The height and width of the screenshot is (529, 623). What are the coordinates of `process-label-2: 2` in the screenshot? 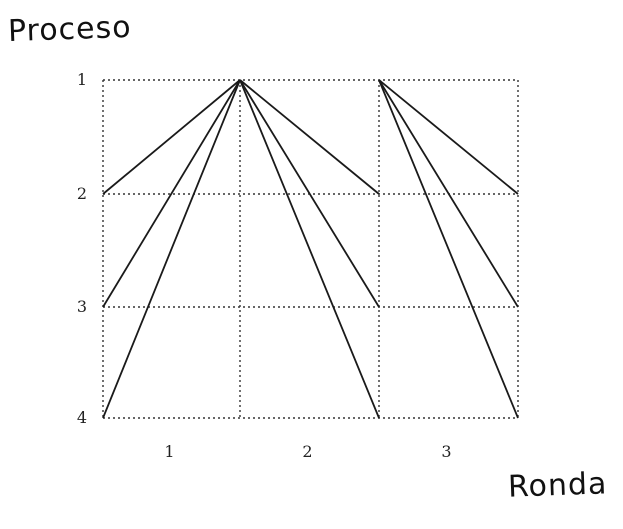 It's located at (82, 193).